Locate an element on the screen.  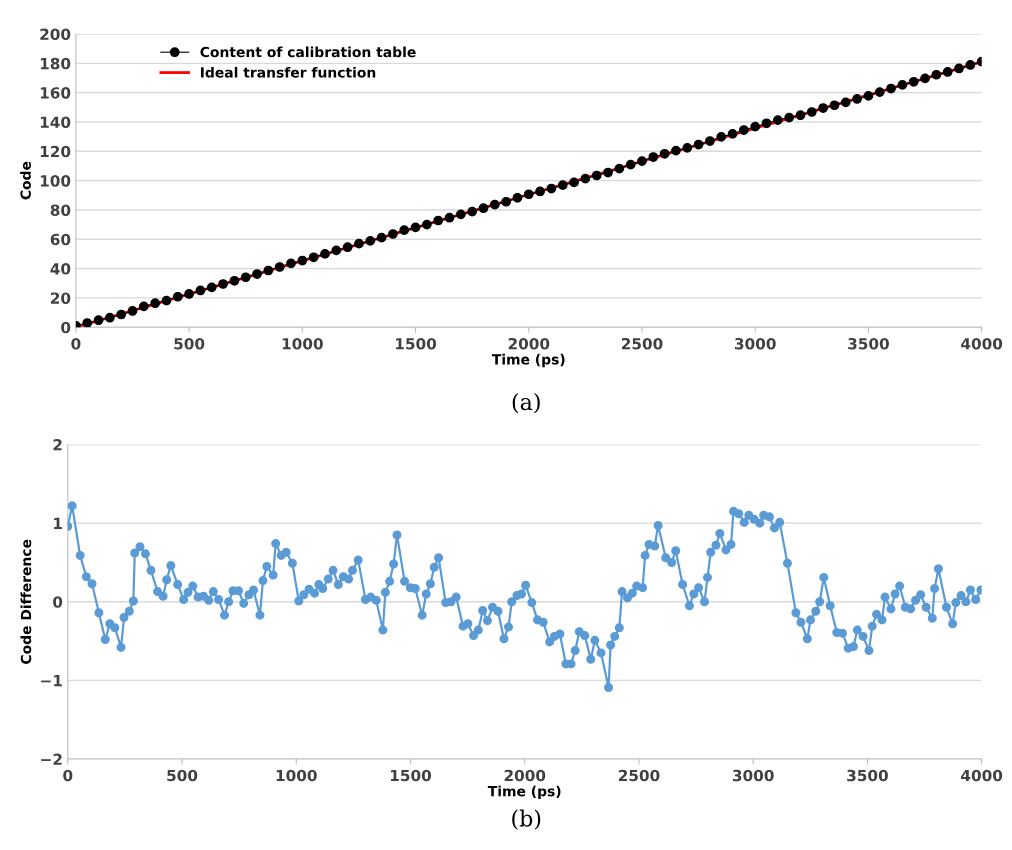
y-tick-label: 80 is located at coordinates (60, 210).